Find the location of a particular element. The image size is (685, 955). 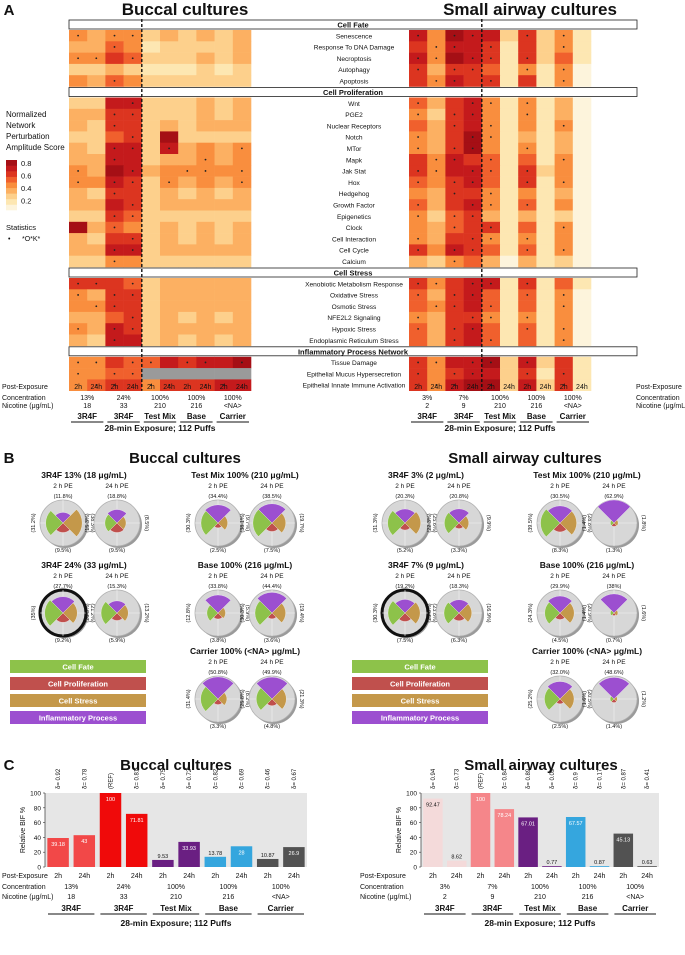

buccal-bar is located at coordinates (267, 862).